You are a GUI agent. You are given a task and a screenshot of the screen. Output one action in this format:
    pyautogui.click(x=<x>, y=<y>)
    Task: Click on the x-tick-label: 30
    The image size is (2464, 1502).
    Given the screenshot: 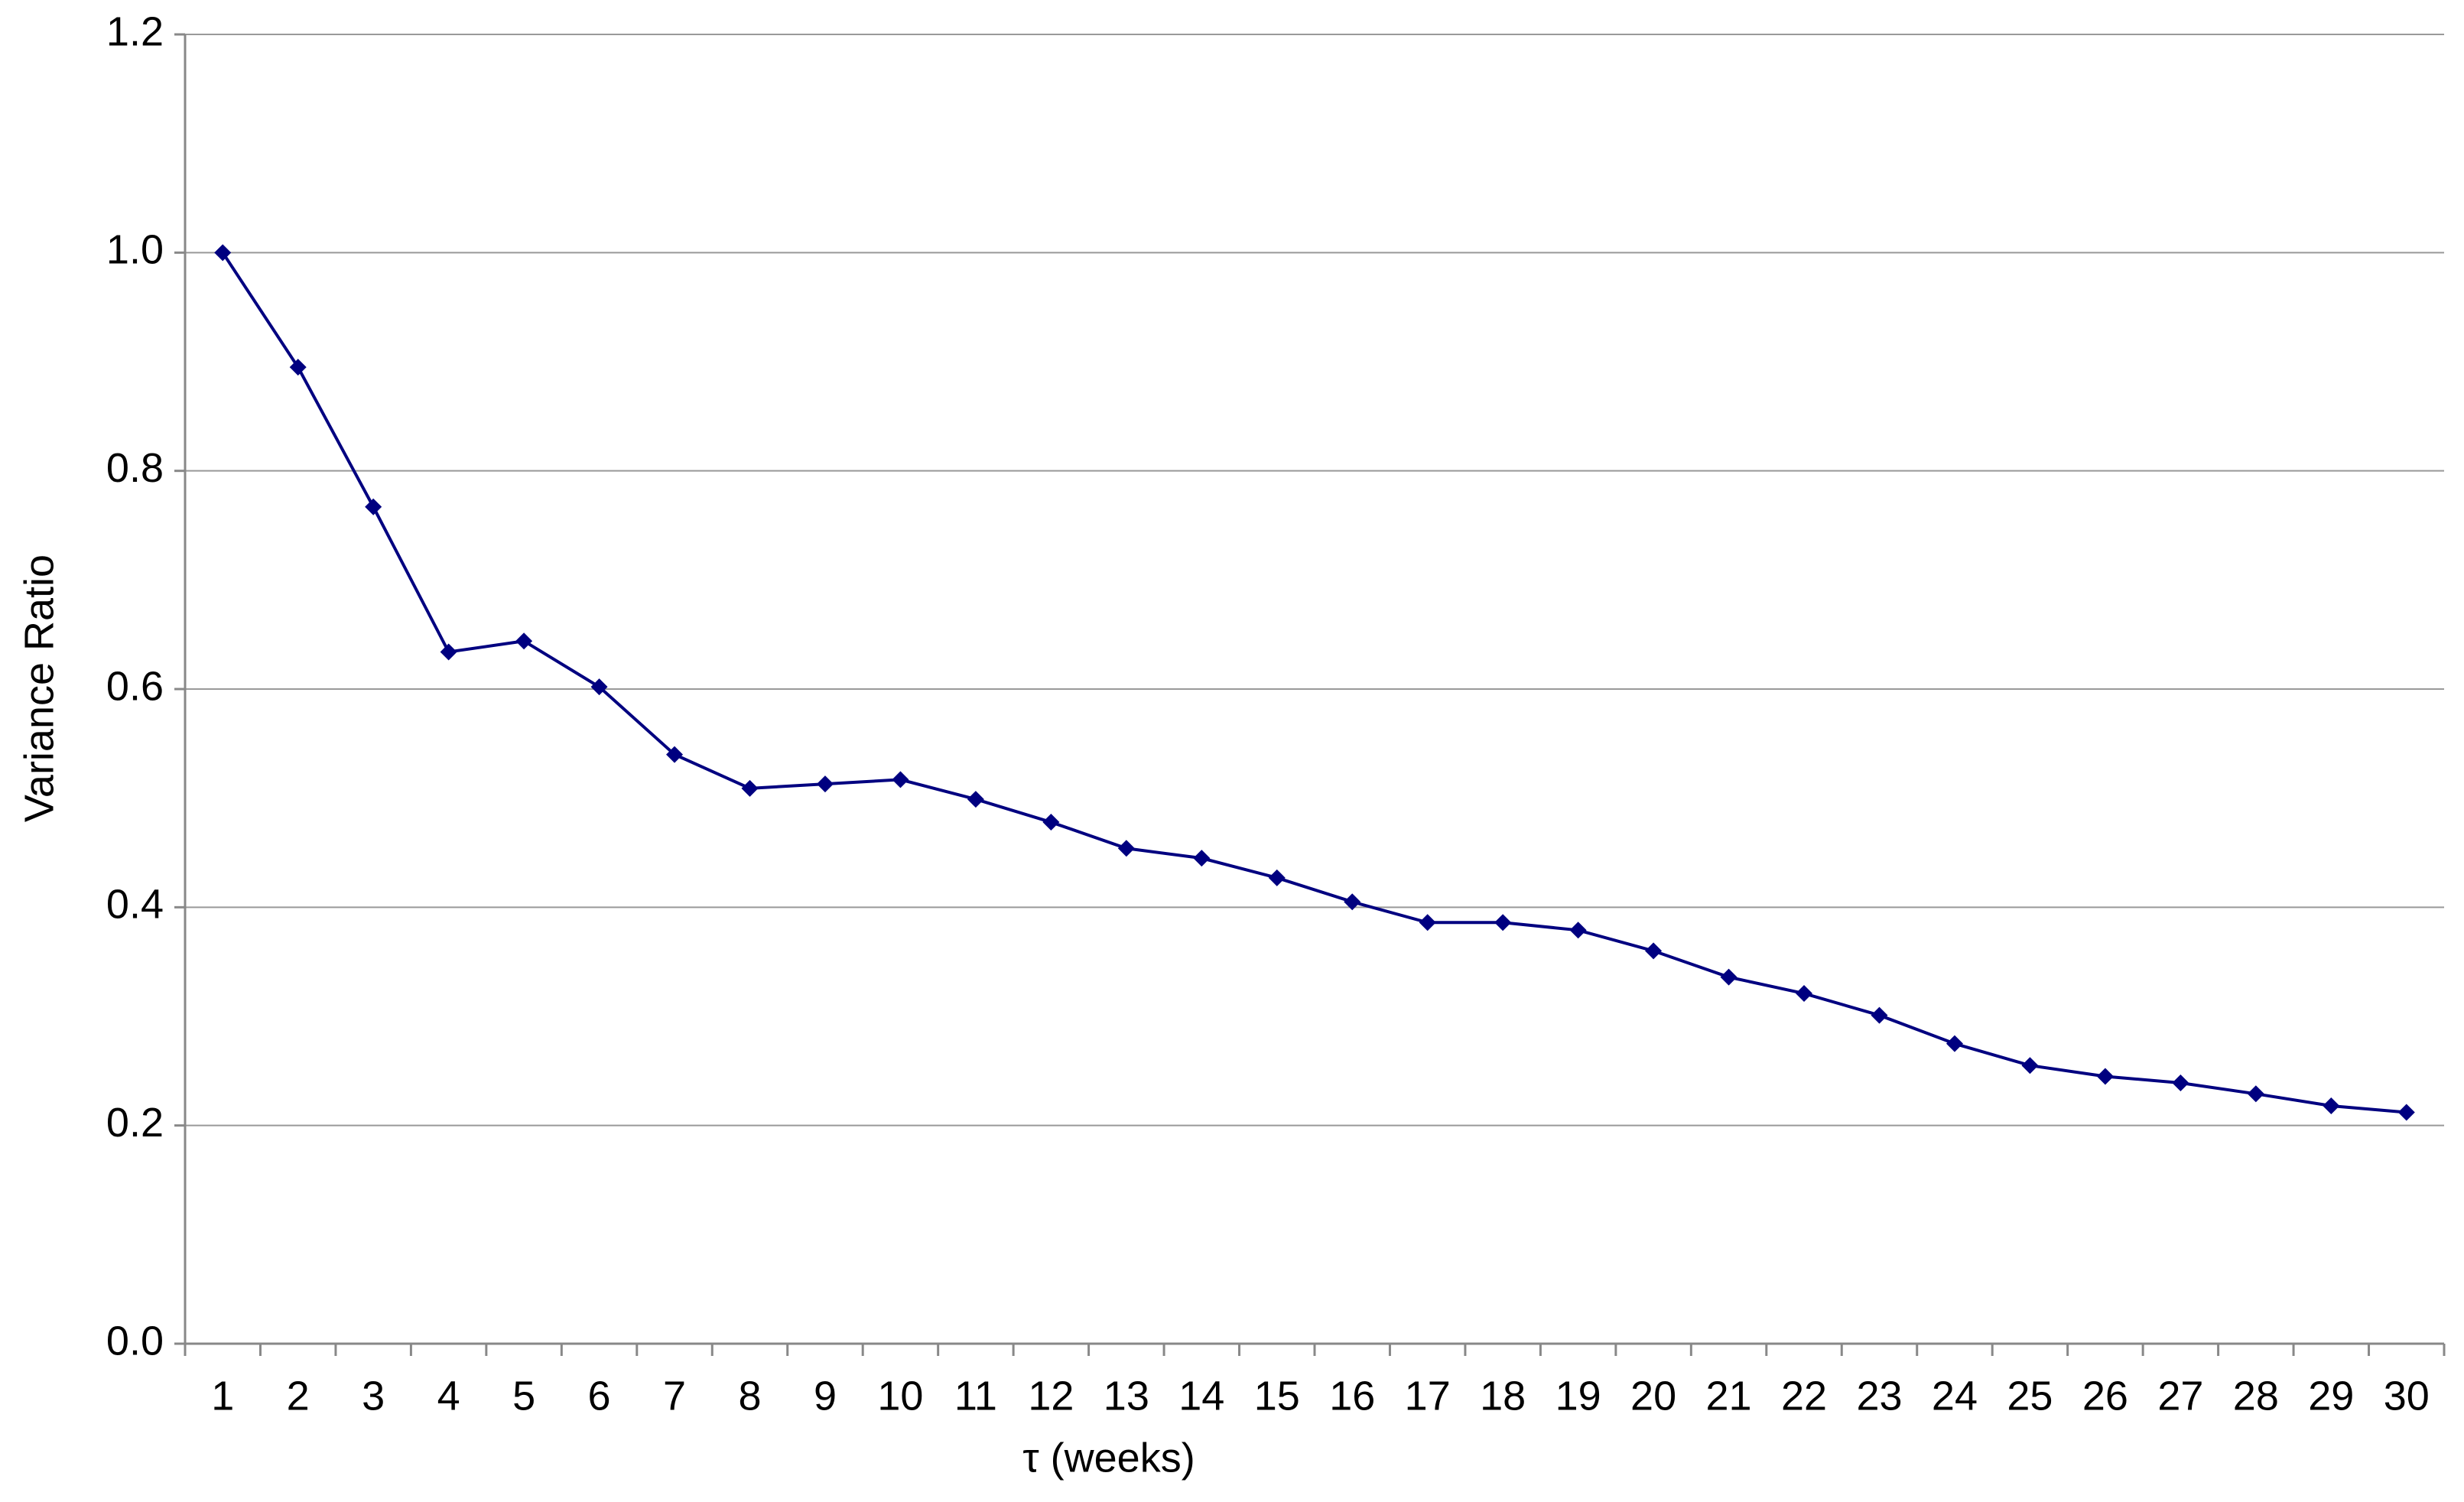 What is the action you would take?
    pyautogui.click(x=2407, y=1396)
    